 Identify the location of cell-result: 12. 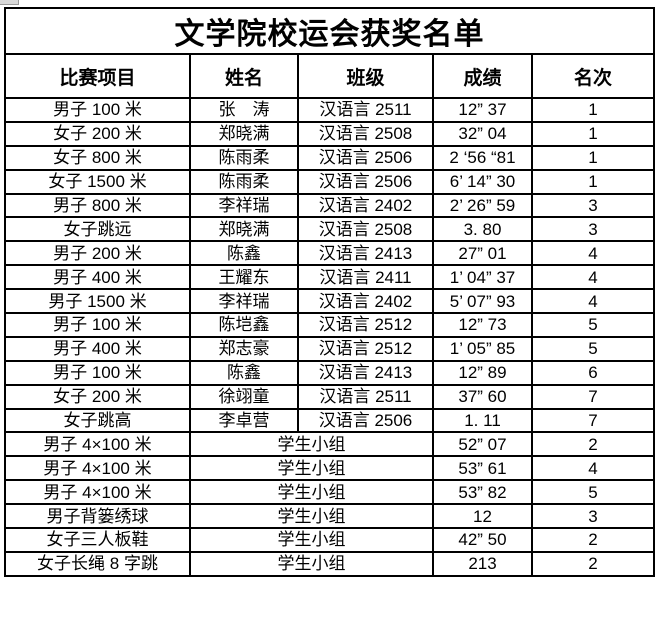
(482, 516).